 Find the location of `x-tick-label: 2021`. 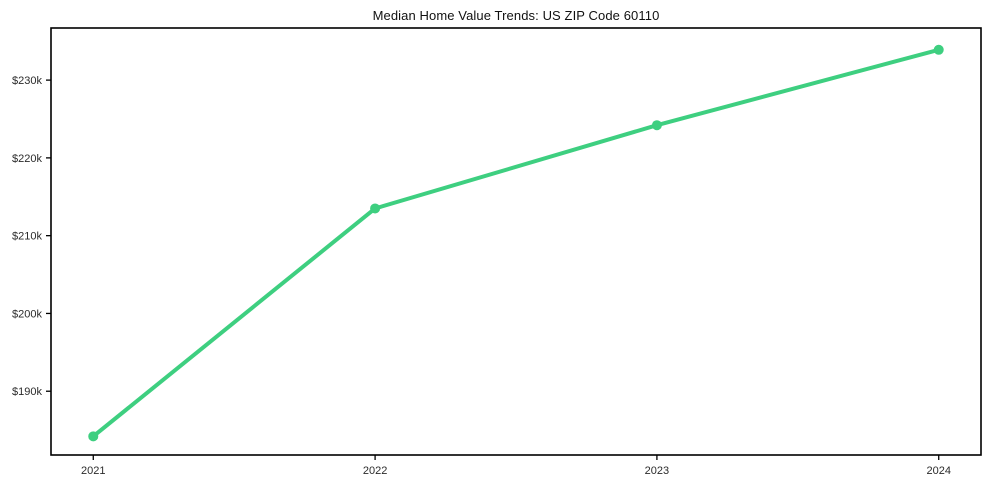

x-tick-label: 2021 is located at coordinates (93, 471).